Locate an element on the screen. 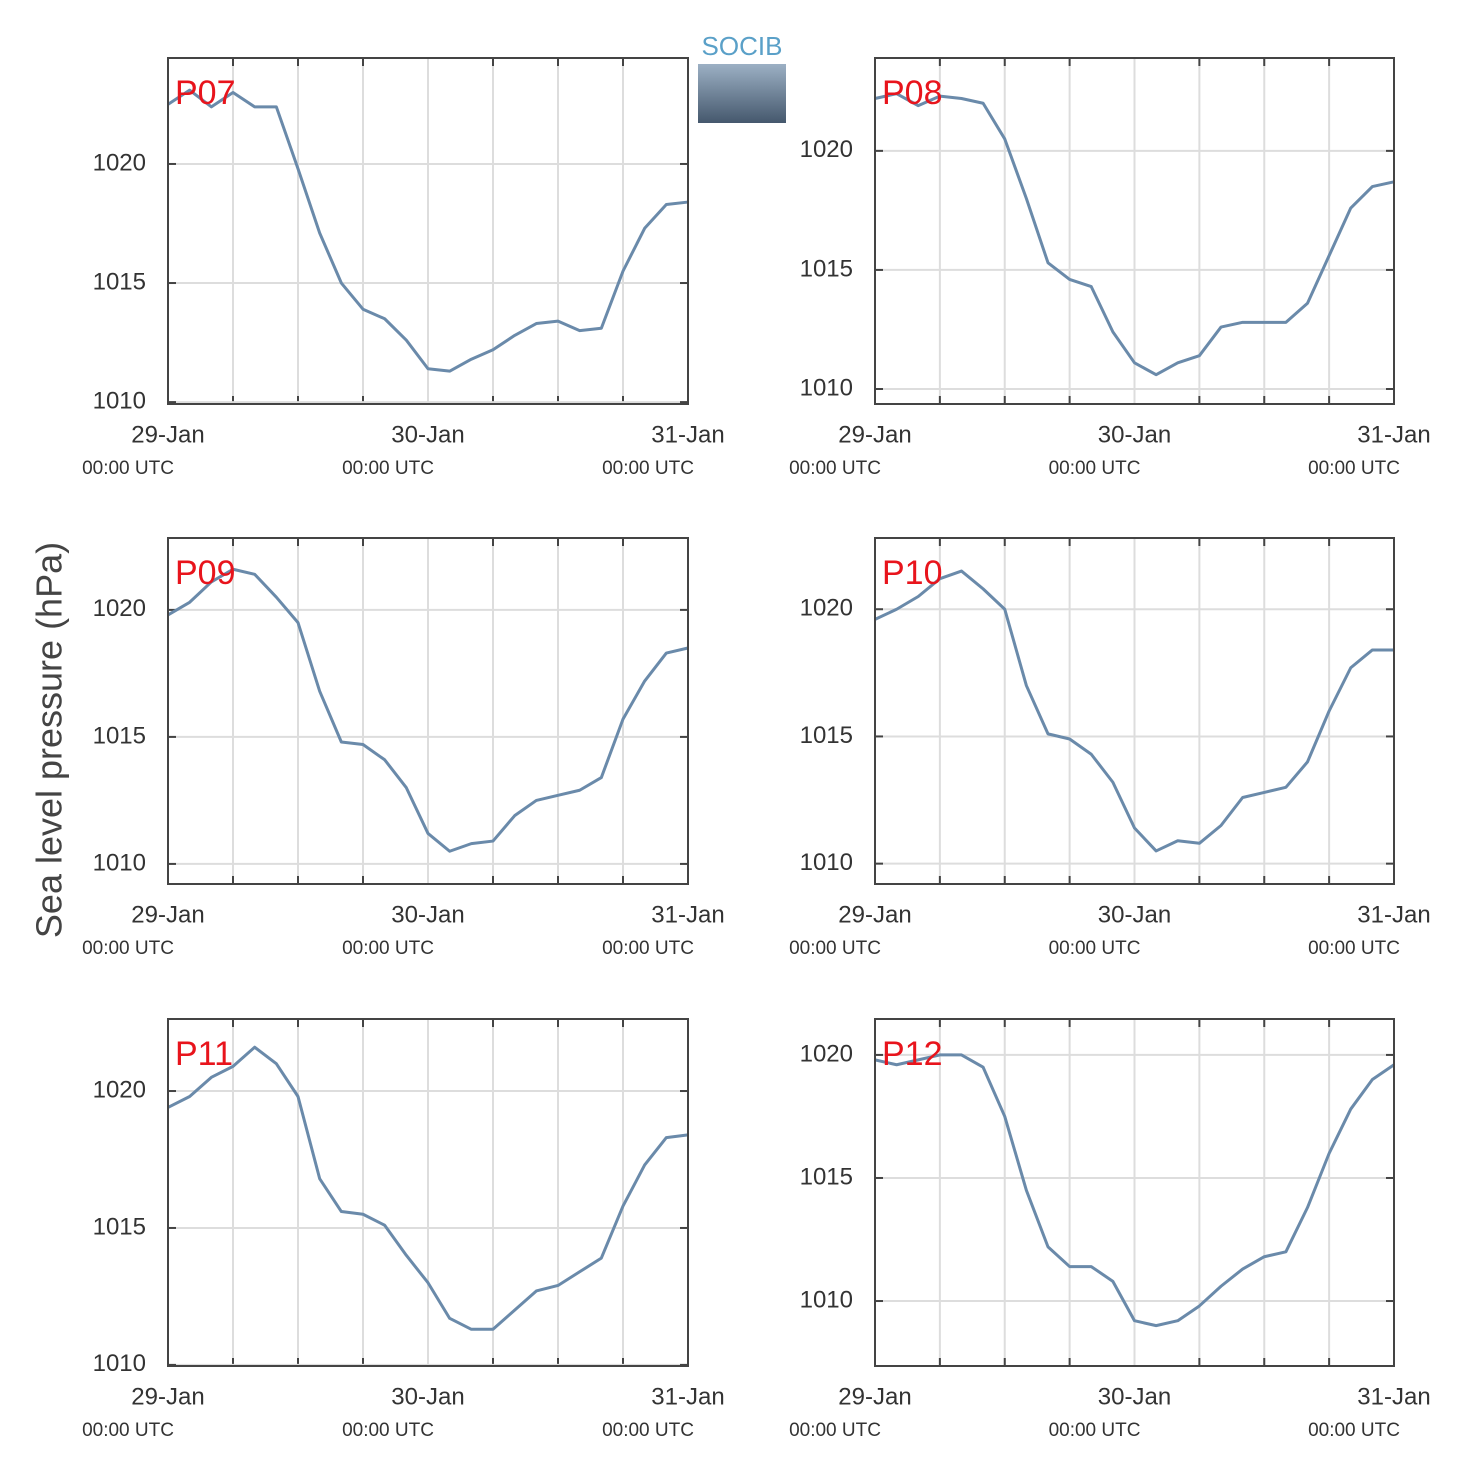  panel-title: P07 is located at coordinates (205, 93).